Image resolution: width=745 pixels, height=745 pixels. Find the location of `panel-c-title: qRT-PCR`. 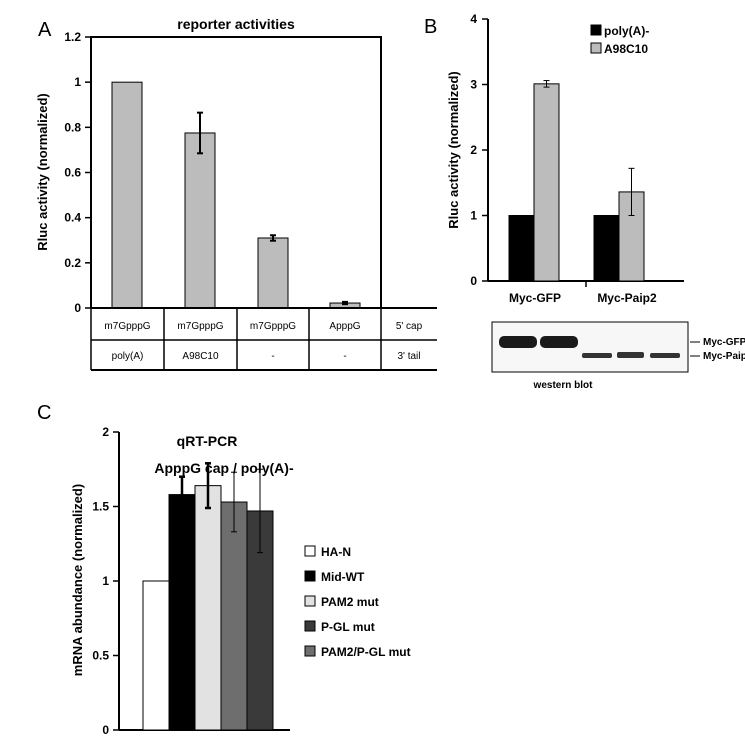

panel-c-title: qRT-PCR is located at coordinates (207, 441).